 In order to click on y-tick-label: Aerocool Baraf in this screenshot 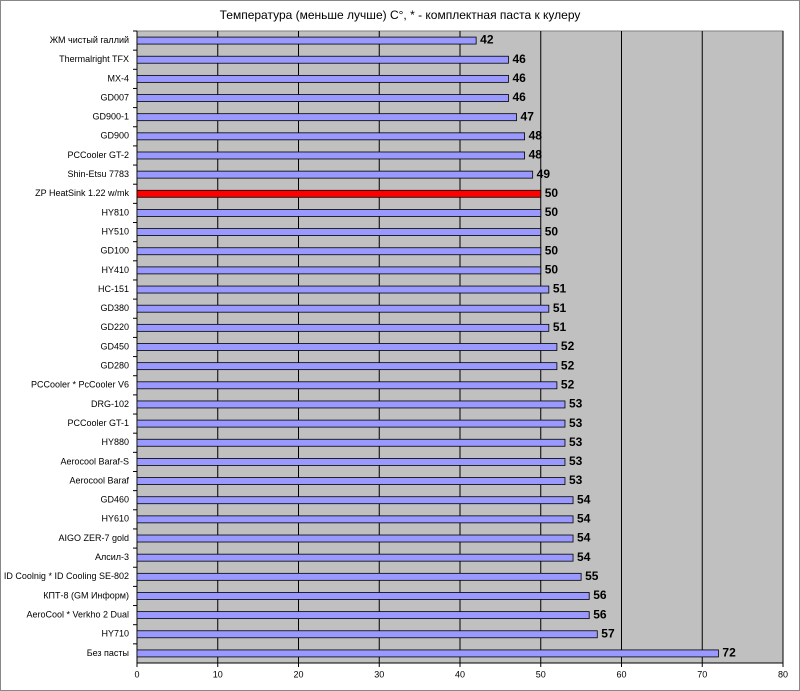, I will do `click(99, 480)`.